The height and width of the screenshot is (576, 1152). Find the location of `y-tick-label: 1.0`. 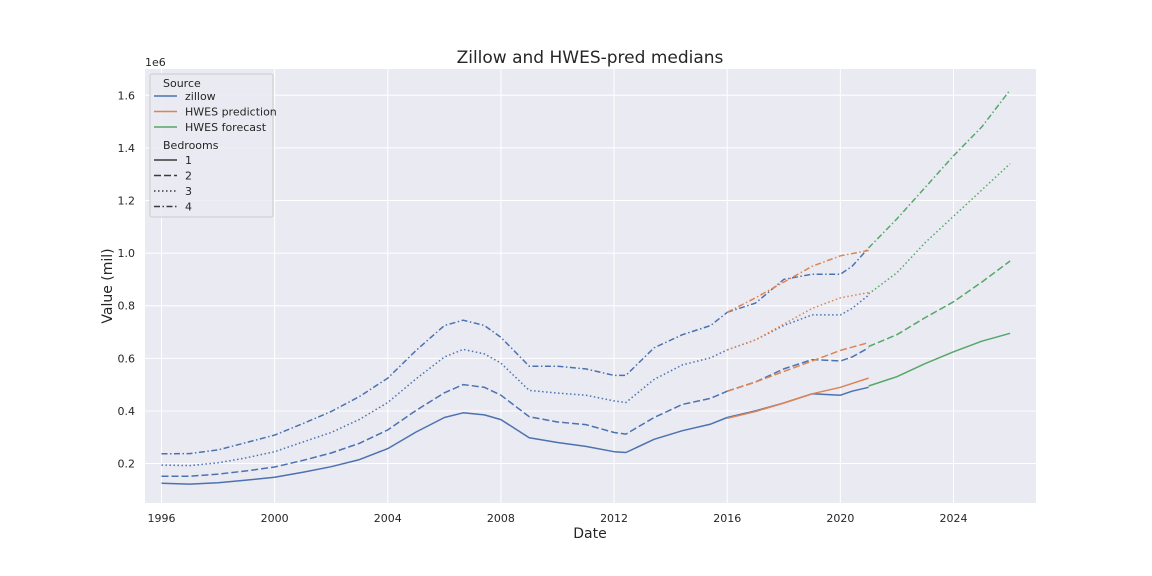

y-tick-label: 1.0 is located at coordinates (127, 253).